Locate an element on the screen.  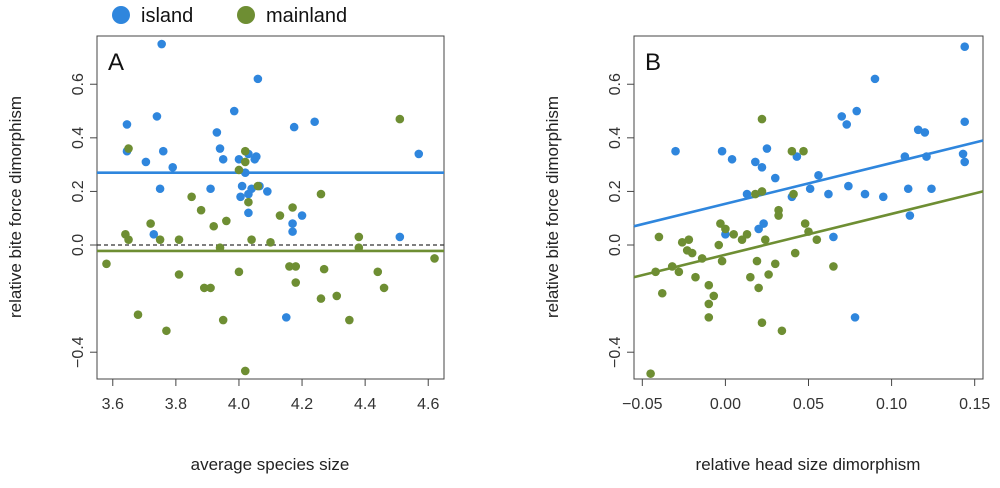
panel-b-lines is located at coordinates (808, 209).